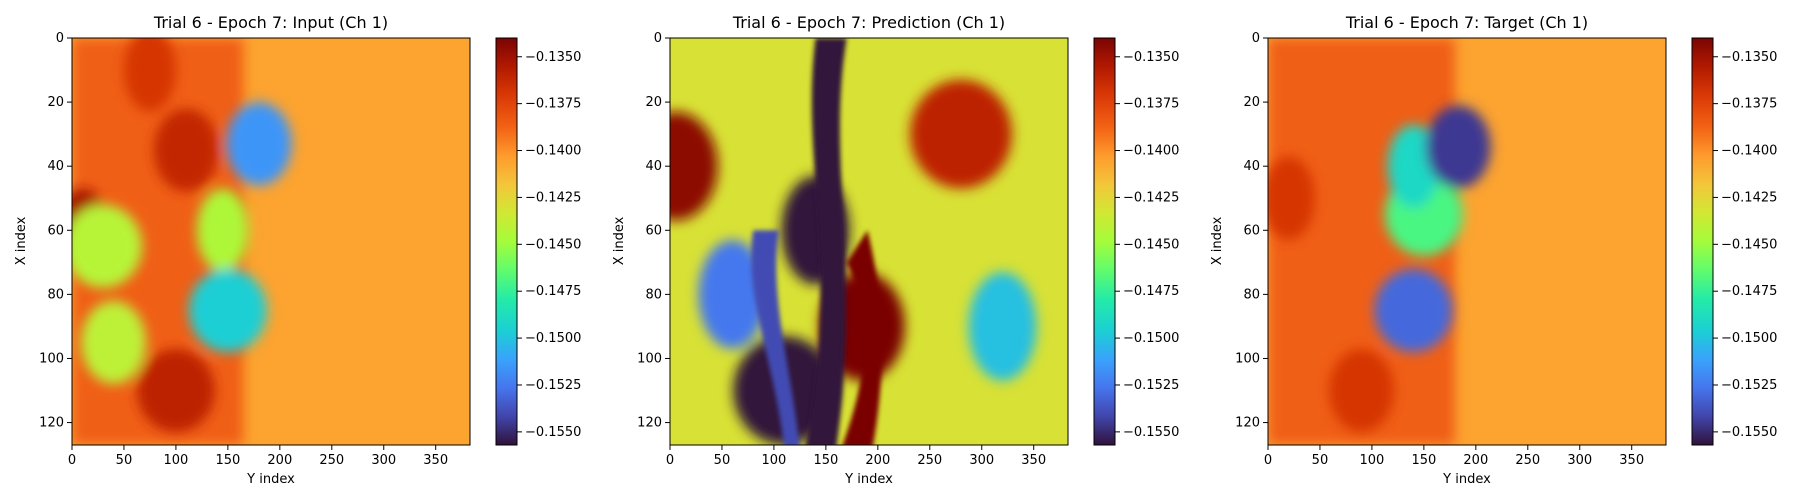 The width and height of the screenshot is (1800, 500). Describe the element at coordinates (1466, 22) in the screenshot. I see `chart-title: Trial 6 - Epoch 7: Target (Ch 1)` at that location.